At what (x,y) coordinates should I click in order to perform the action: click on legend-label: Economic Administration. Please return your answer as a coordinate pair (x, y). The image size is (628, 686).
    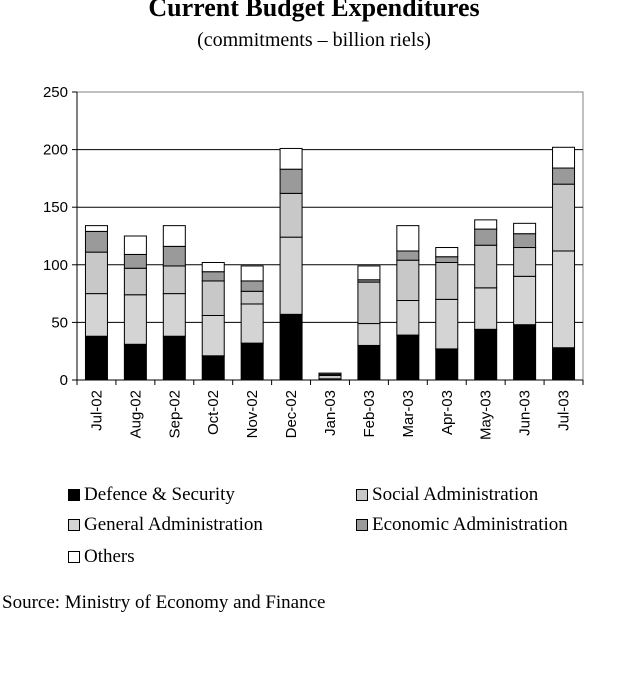
    Looking at the image, I should click on (470, 524).